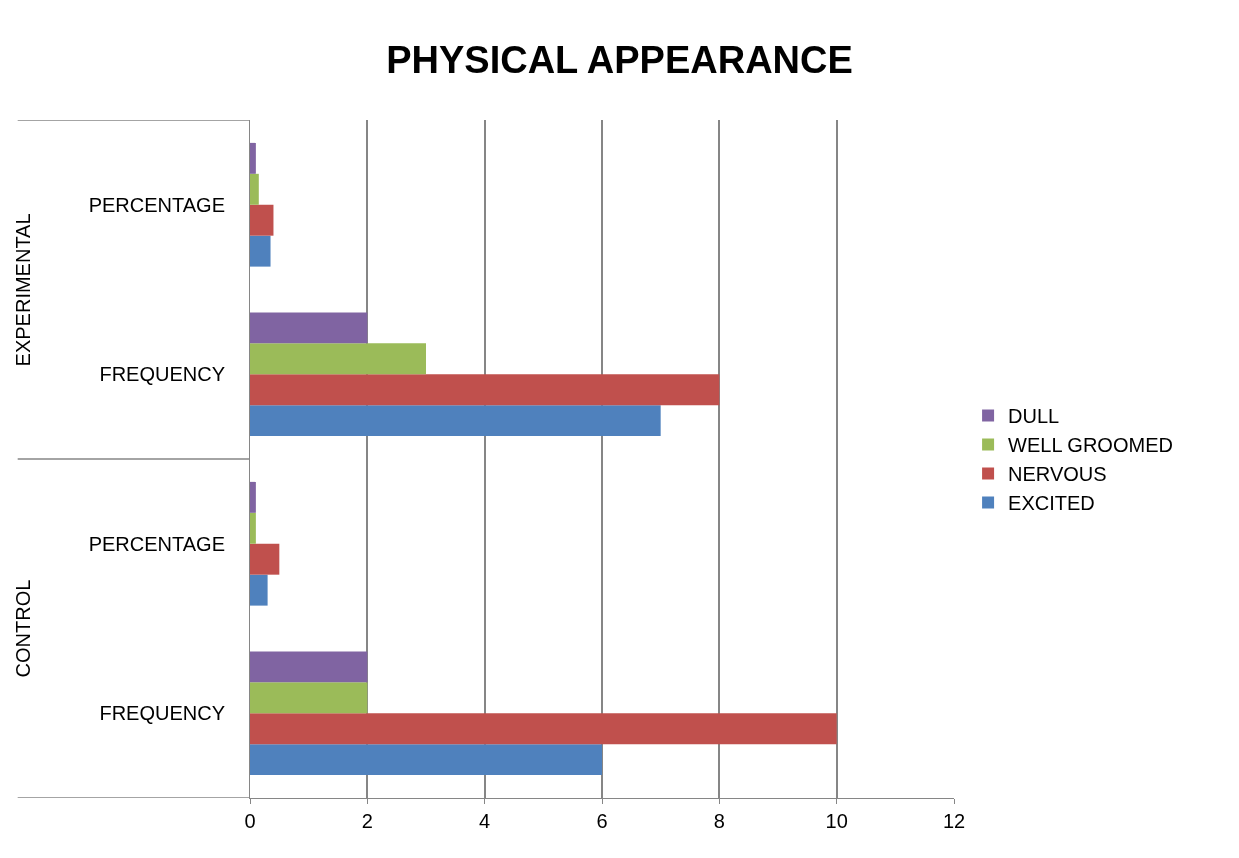 This screenshot has width=1239, height=858. What do you see at coordinates (1090, 445) in the screenshot?
I see `legend-label: WELL GROOMED` at bounding box center [1090, 445].